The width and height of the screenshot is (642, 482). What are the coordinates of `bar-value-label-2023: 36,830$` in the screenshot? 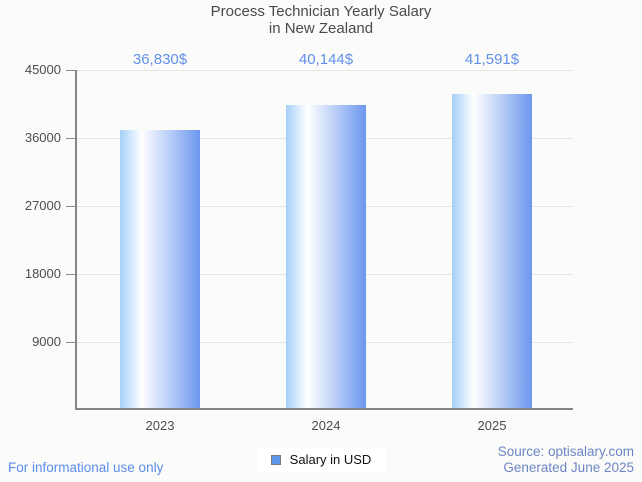 It's located at (160, 59).